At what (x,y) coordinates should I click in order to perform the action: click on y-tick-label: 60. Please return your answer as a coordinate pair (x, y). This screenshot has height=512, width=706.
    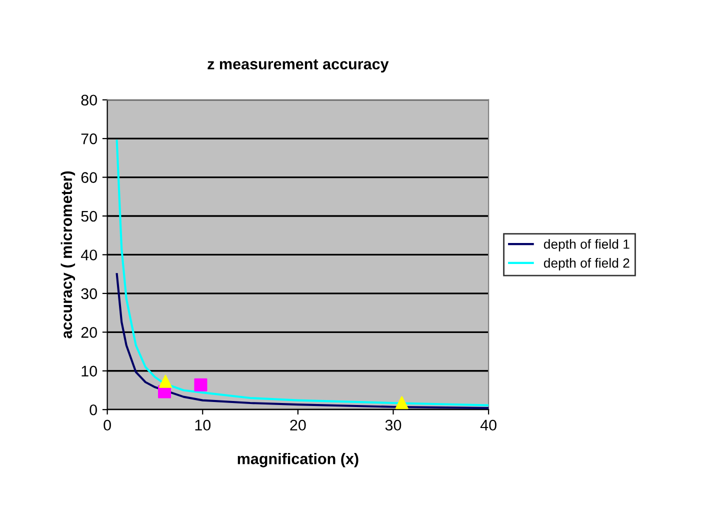
    Looking at the image, I should click on (89, 177).